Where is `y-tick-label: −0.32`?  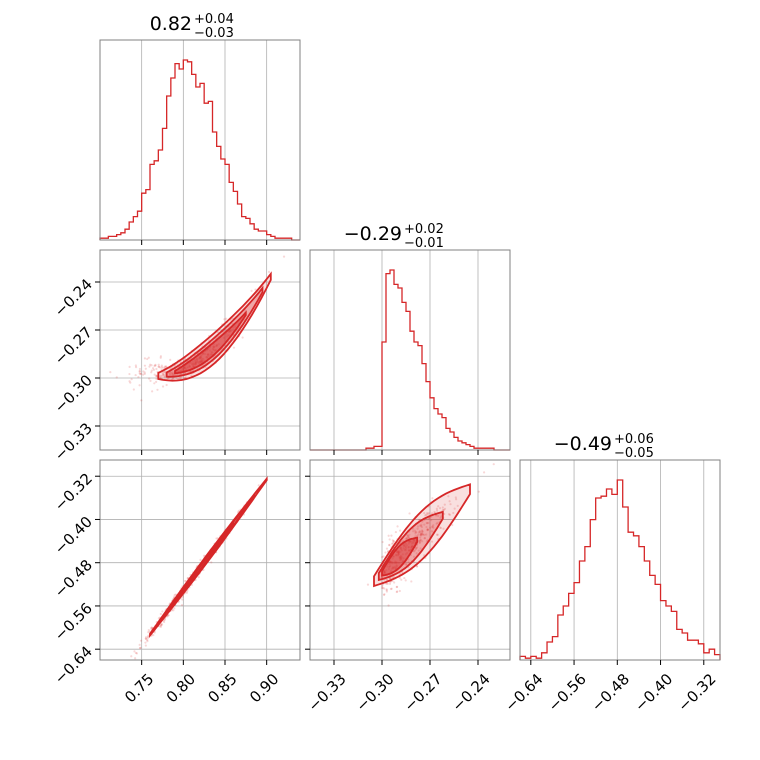 y-tick-label: −0.32 is located at coordinates (73, 491).